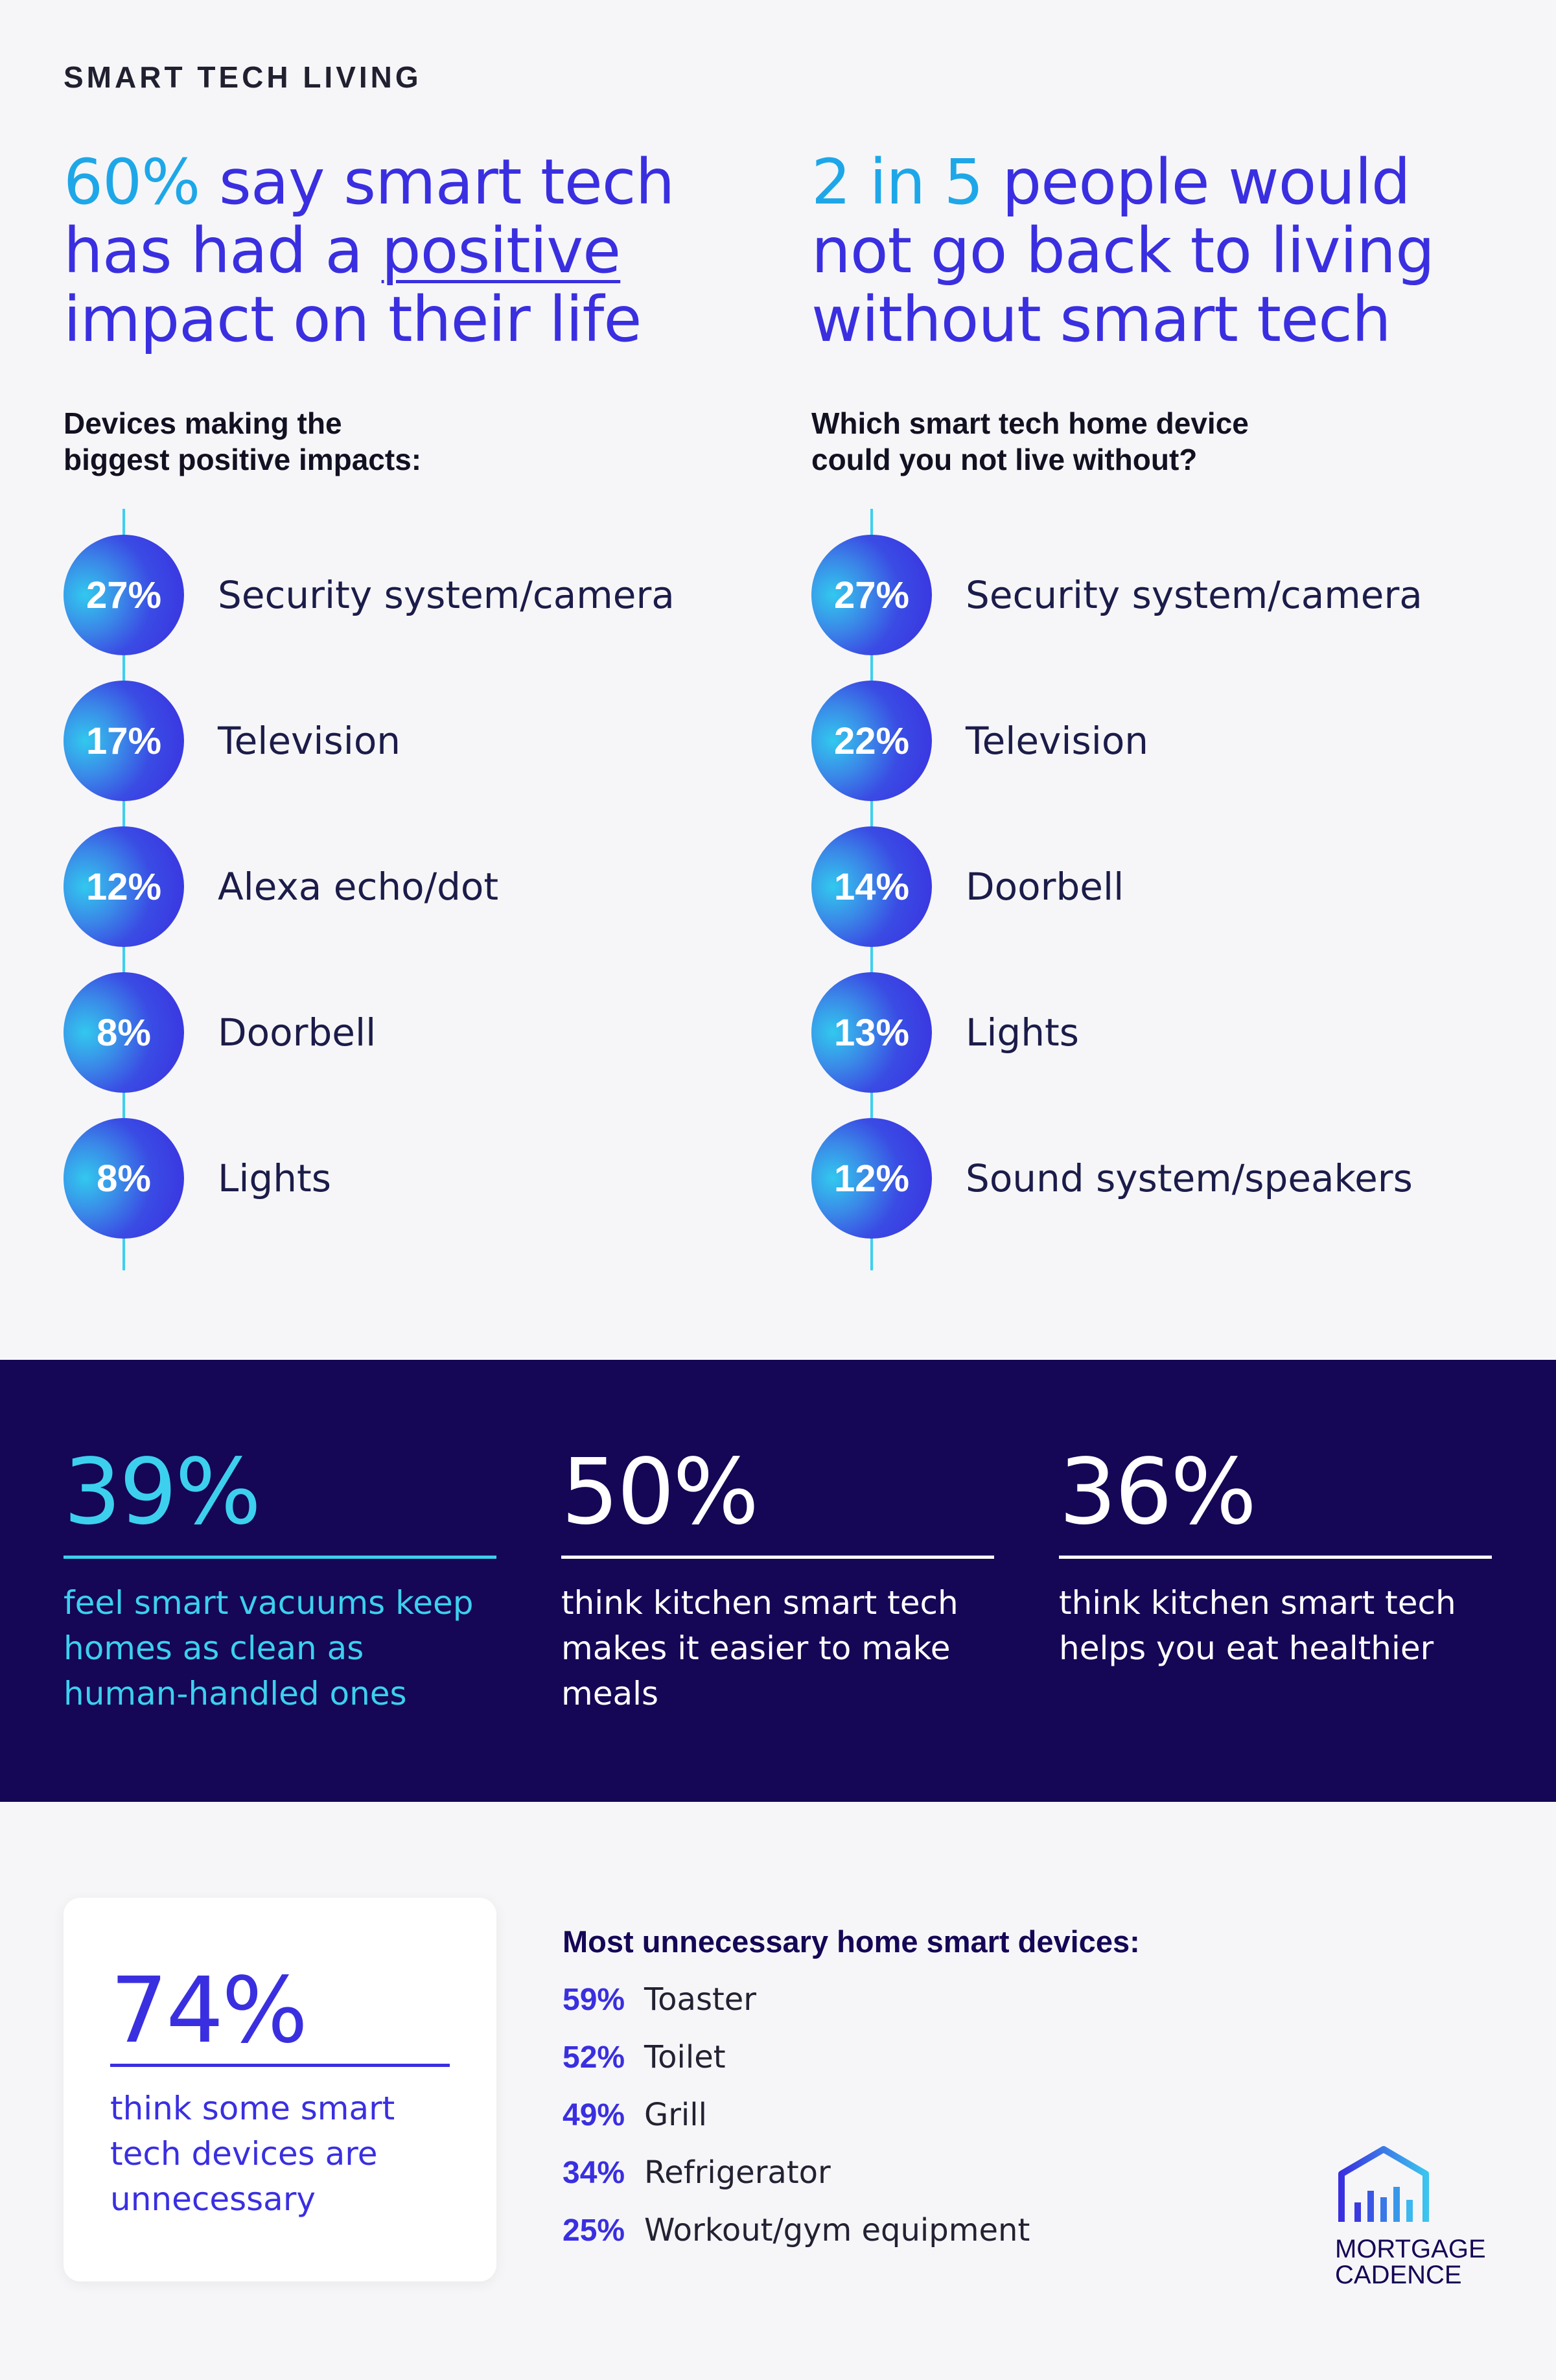 This screenshot has width=1556, height=2380. What do you see at coordinates (675, 2115) in the screenshot?
I see `item-label: Grill` at bounding box center [675, 2115].